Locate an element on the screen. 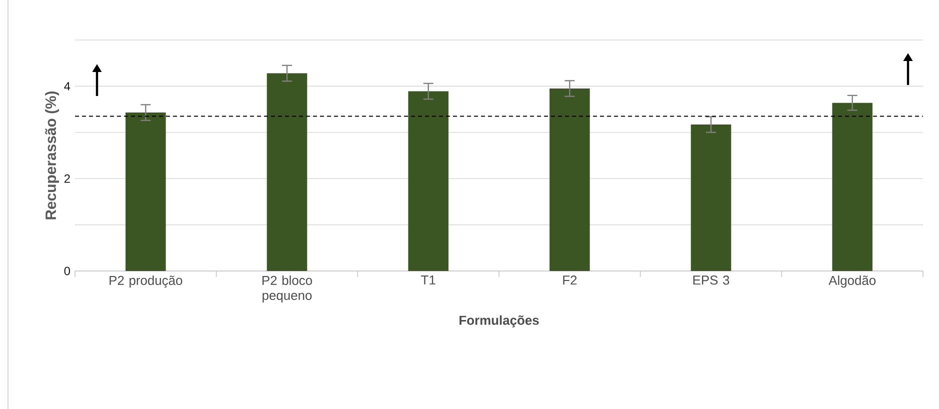  x-tick-label: P2 bloco pequeno is located at coordinates (287, 289).